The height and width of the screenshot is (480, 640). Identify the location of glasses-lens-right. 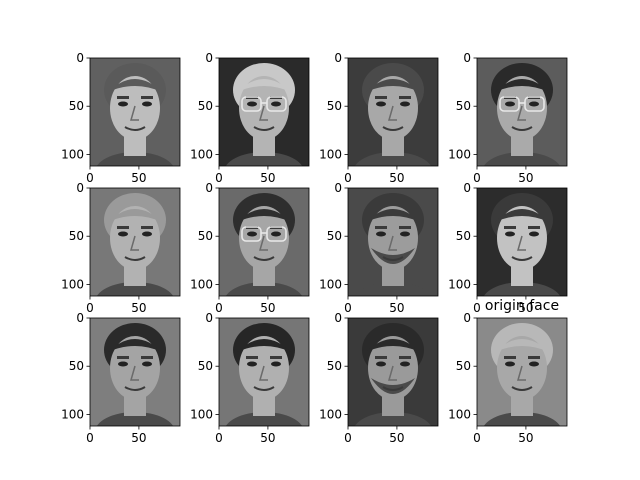
(276, 234).